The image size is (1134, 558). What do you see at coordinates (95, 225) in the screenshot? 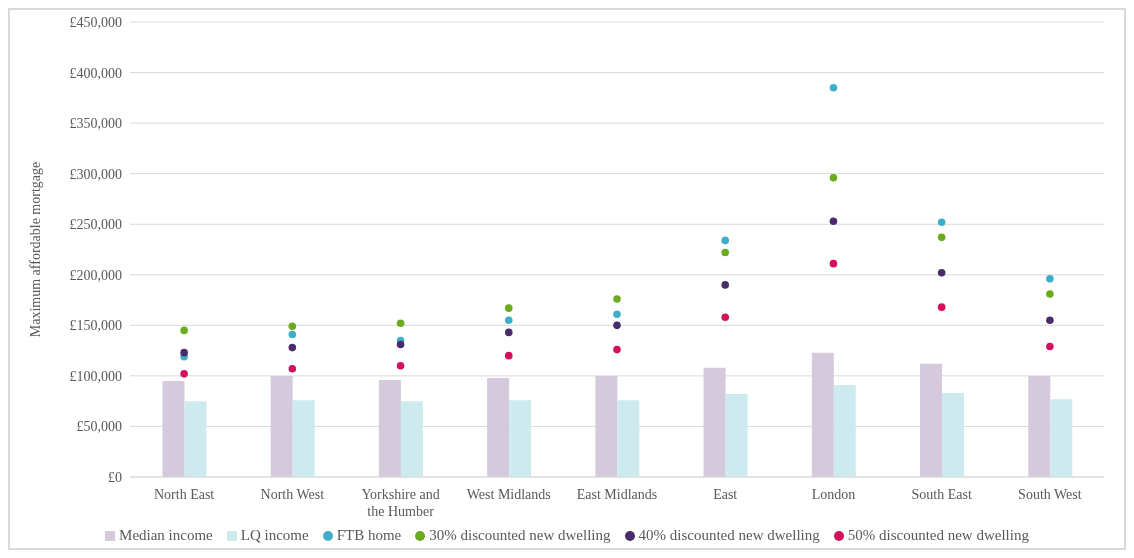
I see `y-tick-label: £250,000` at bounding box center [95, 225].